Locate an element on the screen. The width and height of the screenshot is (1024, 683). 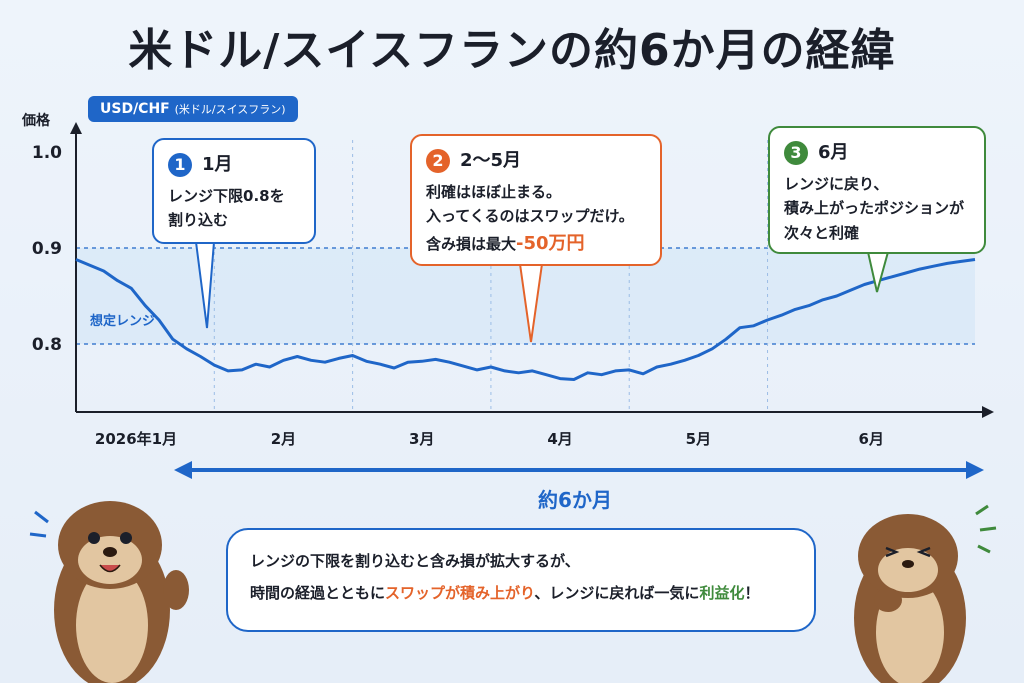
y-axis-arrow is located at coordinates (76, 128).